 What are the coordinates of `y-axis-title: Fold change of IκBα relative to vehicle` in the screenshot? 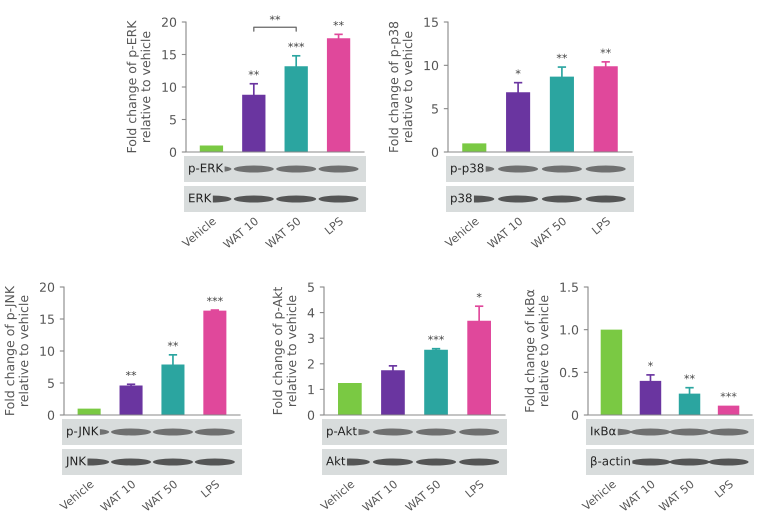 It's located at (536, 351).